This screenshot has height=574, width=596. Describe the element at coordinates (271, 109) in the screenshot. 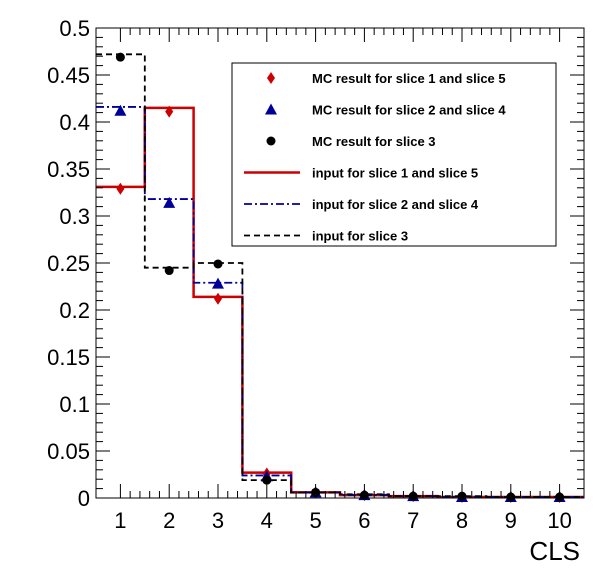

I see `legend-marker-triangle` at that location.